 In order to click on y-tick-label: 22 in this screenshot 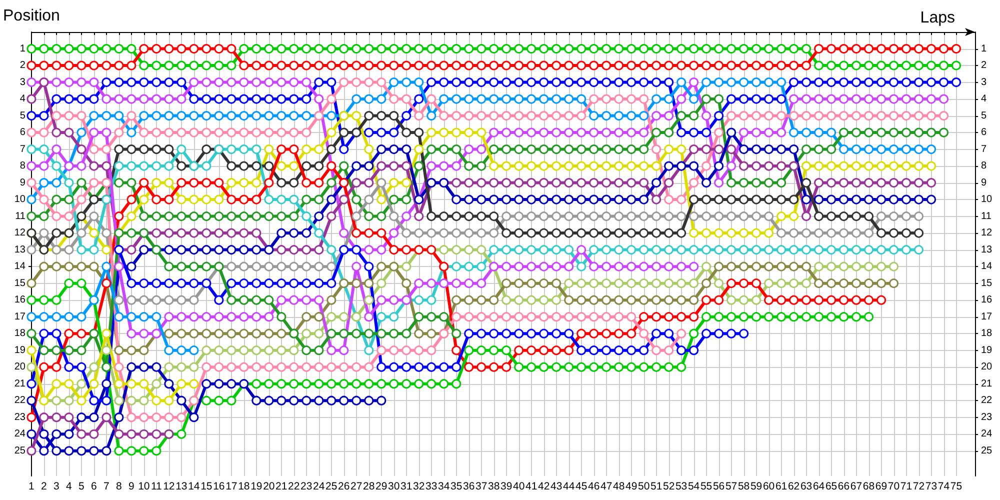, I will do `click(20, 400)`.